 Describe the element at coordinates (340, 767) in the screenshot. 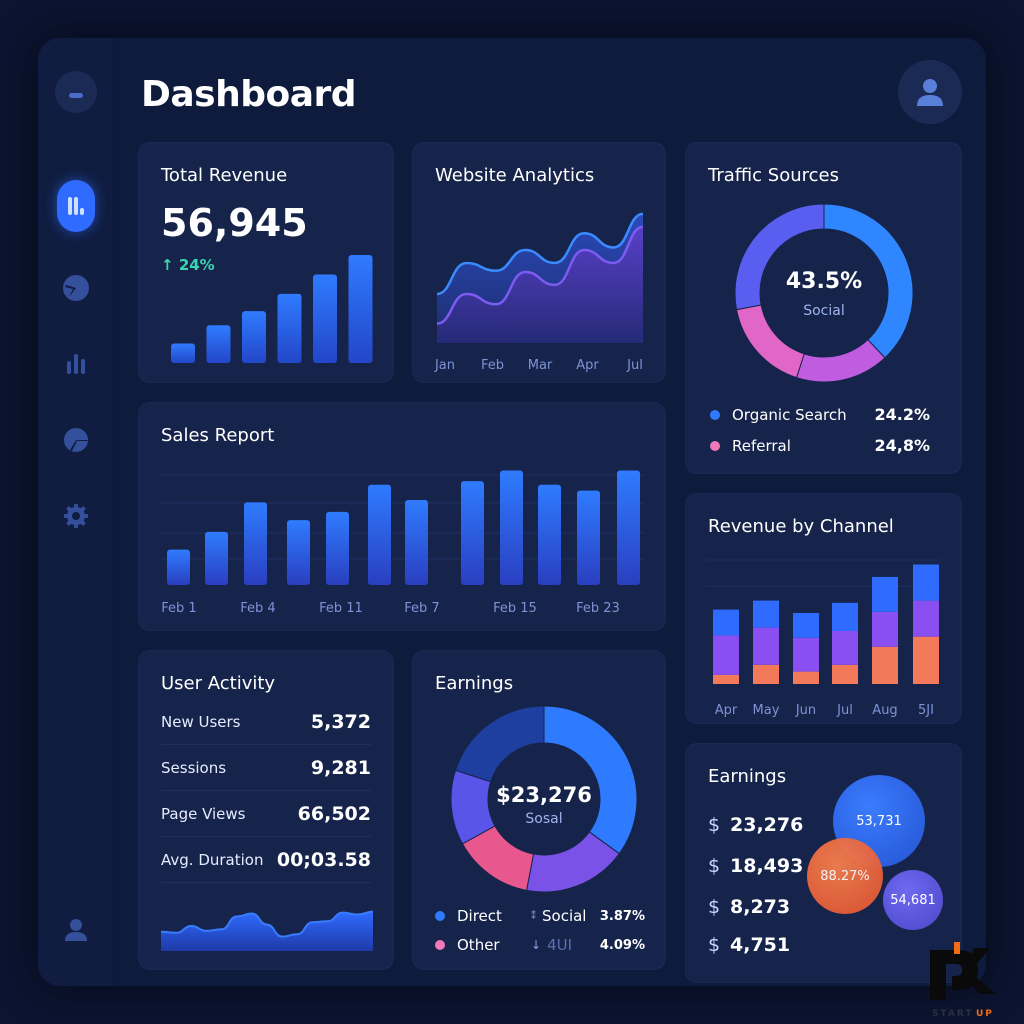

I see `stat-value: 9,281` at that location.